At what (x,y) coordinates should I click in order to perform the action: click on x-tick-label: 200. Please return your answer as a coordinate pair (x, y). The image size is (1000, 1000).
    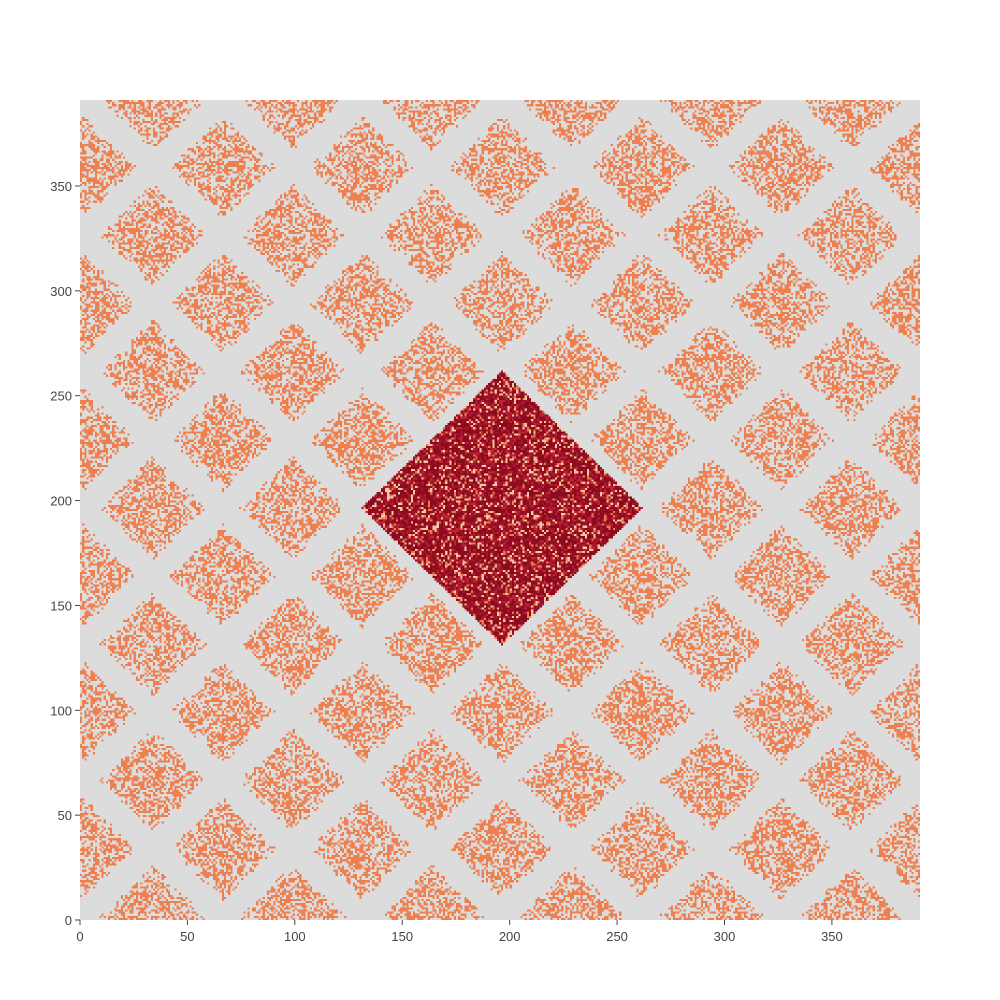
    Looking at the image, I should click on (510, 936).